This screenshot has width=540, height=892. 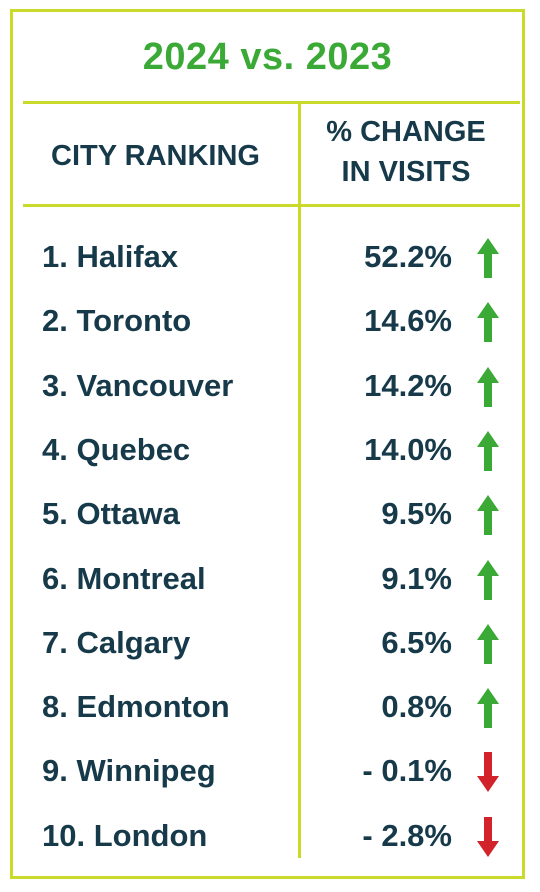 I want to click on table-row: 3. Vancouver 14.2%, so click(x=267, y=386).